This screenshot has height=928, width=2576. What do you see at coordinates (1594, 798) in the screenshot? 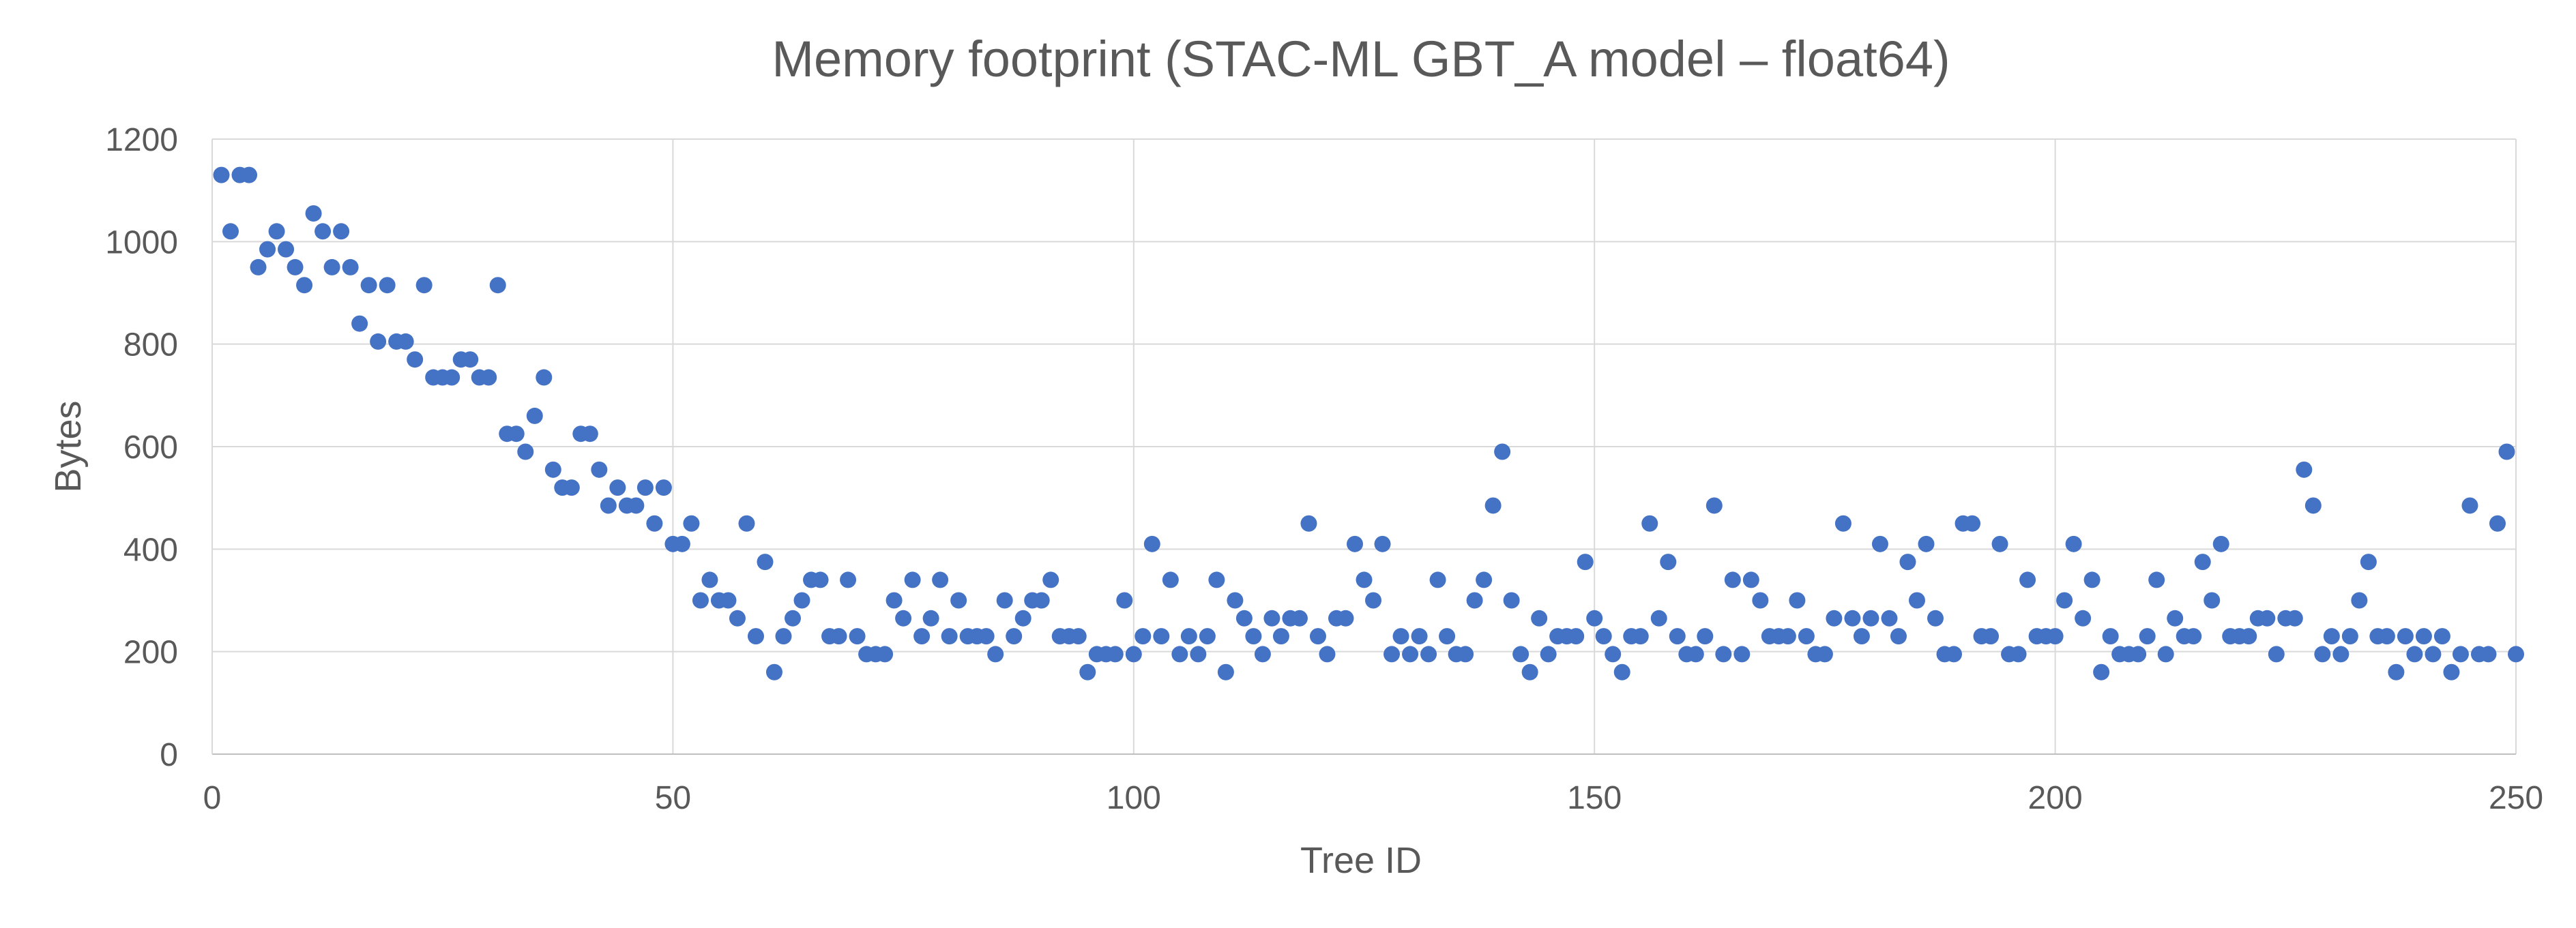
I see `x-tick-label: 150` at bounding box center [1594, 798].